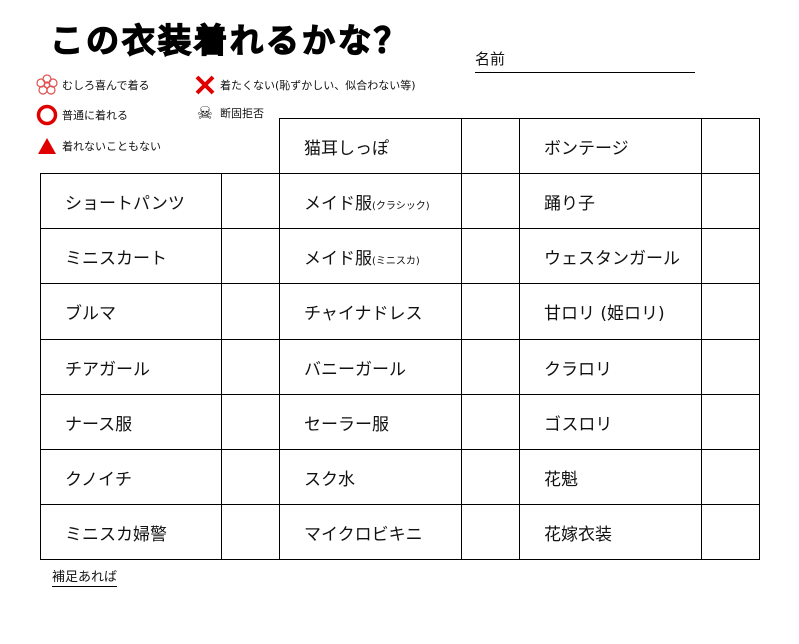  I want to click on red-circle-icon, so click(47, 115).